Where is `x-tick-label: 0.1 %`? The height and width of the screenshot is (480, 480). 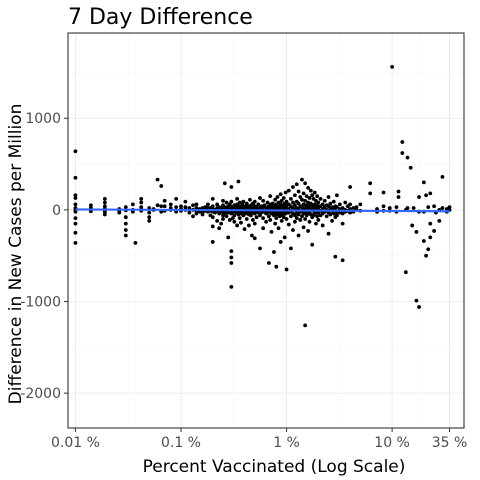 x-tick-label: 0.1 % is located at coordinates (181, 443).